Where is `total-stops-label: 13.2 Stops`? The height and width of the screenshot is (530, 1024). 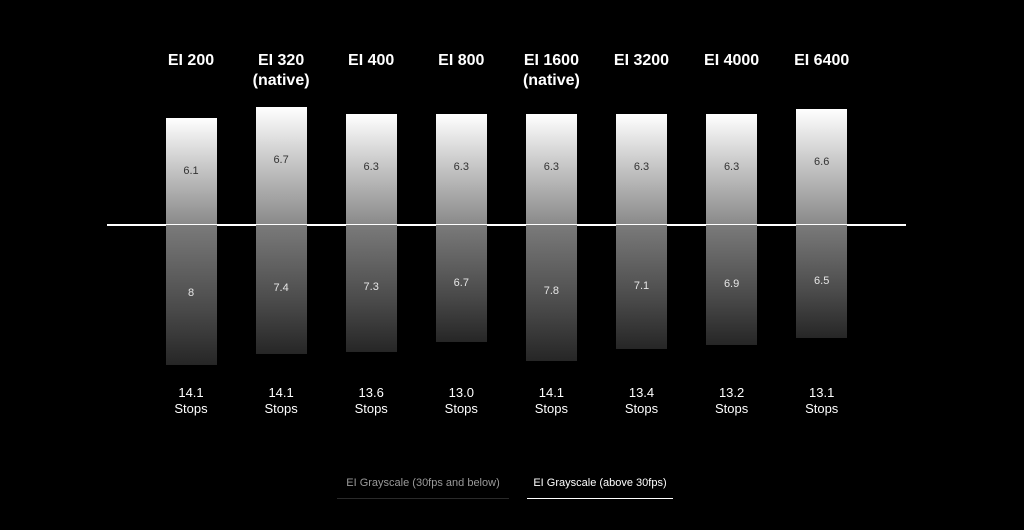 total-stops-label: 13.2 Stops is located at coordinates (732, 401).